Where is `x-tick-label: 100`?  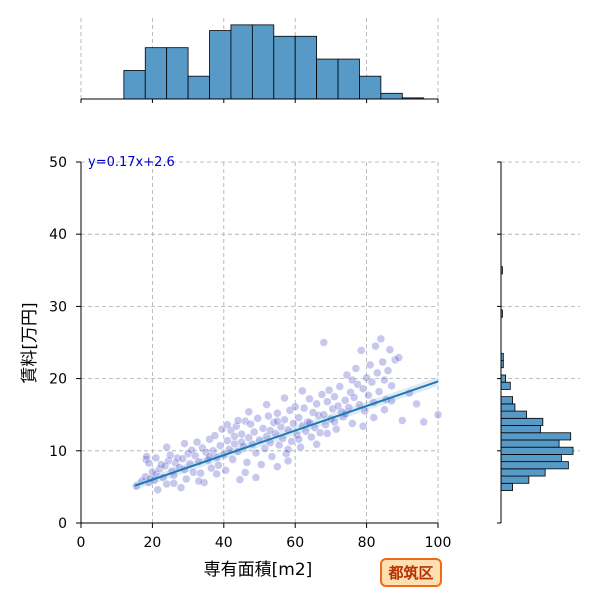 x-tick-label: 100 is located at coordinates (438, 543).